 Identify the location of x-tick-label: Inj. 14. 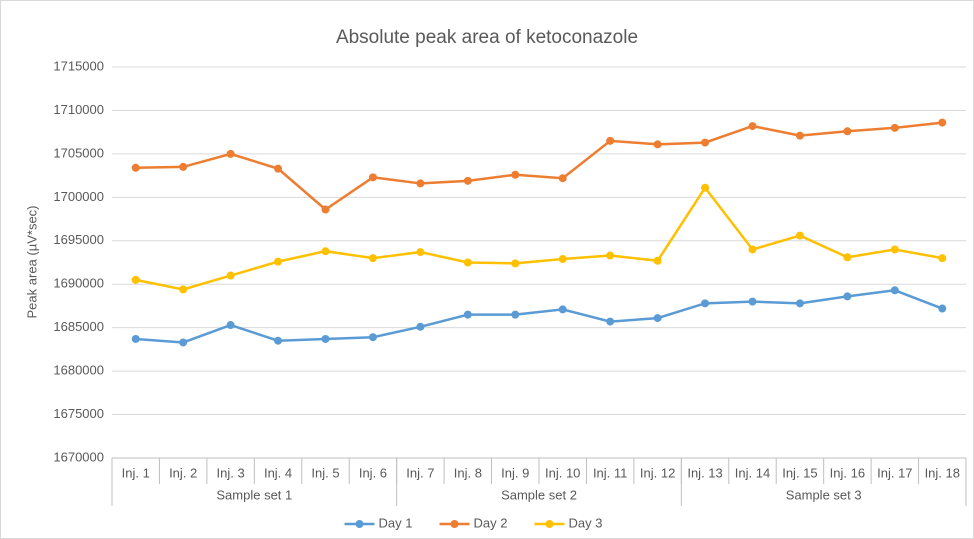
(752, 472).